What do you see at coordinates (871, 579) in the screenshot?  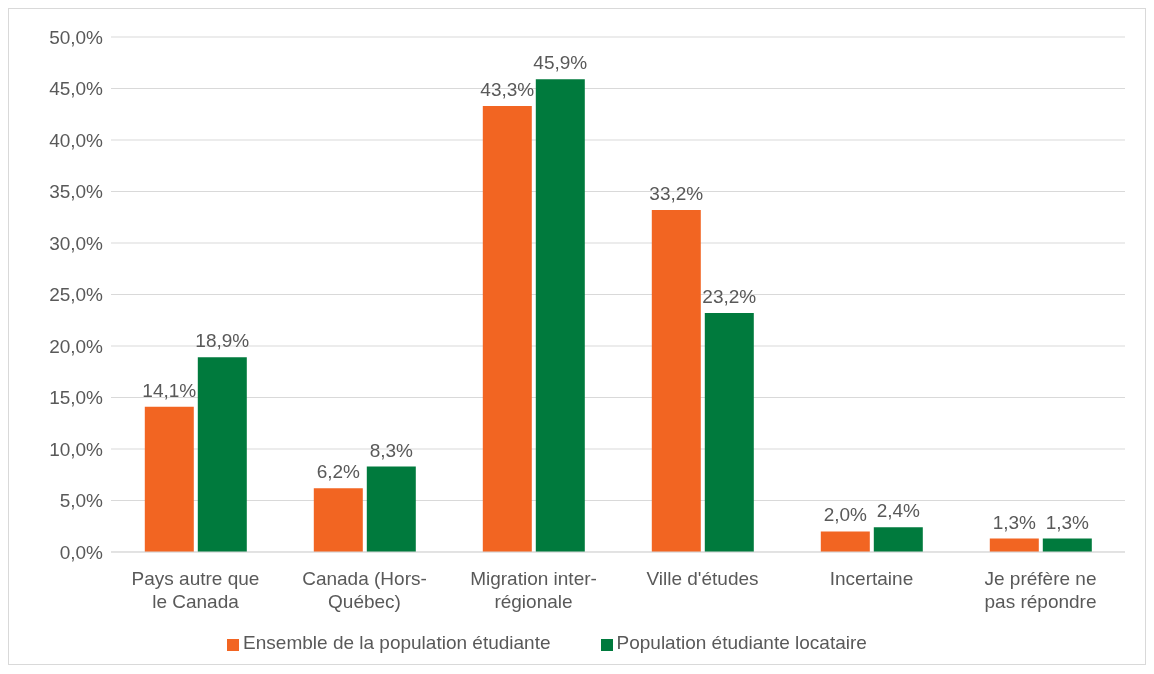 I see `x-tick-label: Incertaine` at bounding box center [871, 579].